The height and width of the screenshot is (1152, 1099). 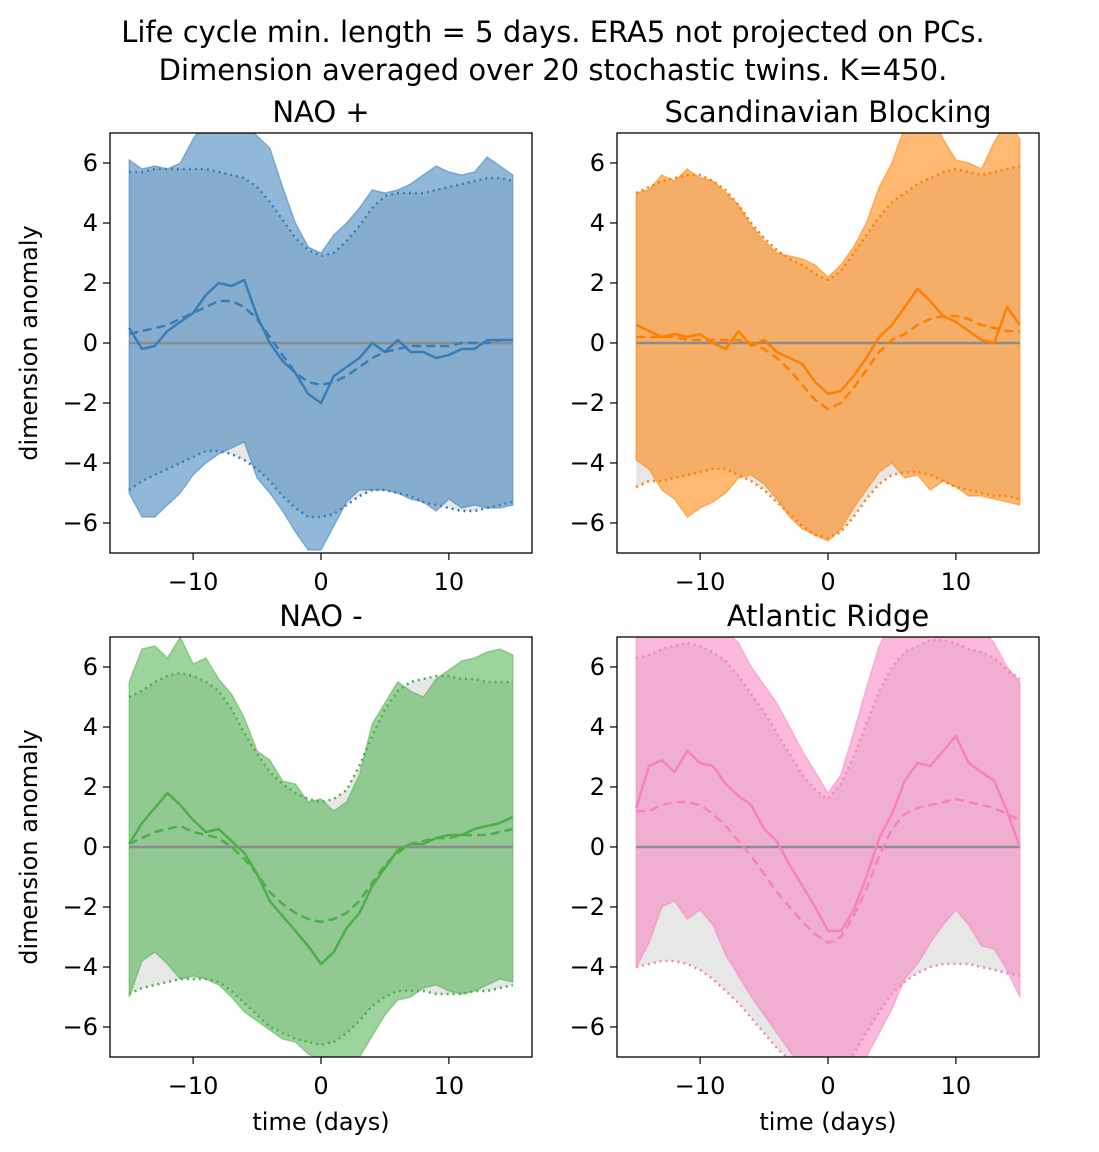 What do you see at coordinates (321, 616) in the screenshot?
I see `panel-title: NAO -` at bounding box center [321, 616].